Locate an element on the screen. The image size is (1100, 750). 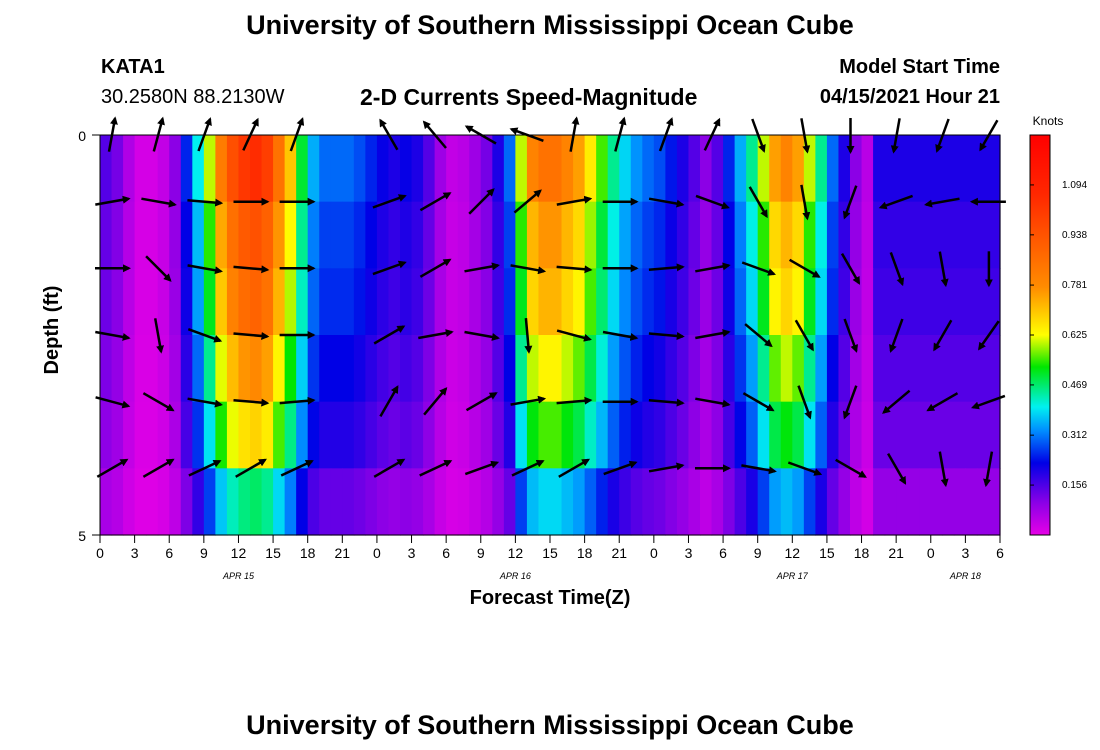
x-tick-label: 18 is located at coordinates (308, 553).